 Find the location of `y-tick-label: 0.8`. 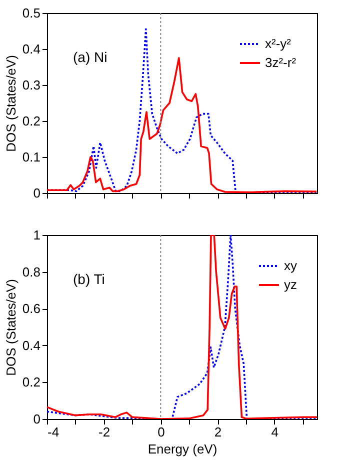

y-tick-label: 0.8 is located at coordinates (31, 272).